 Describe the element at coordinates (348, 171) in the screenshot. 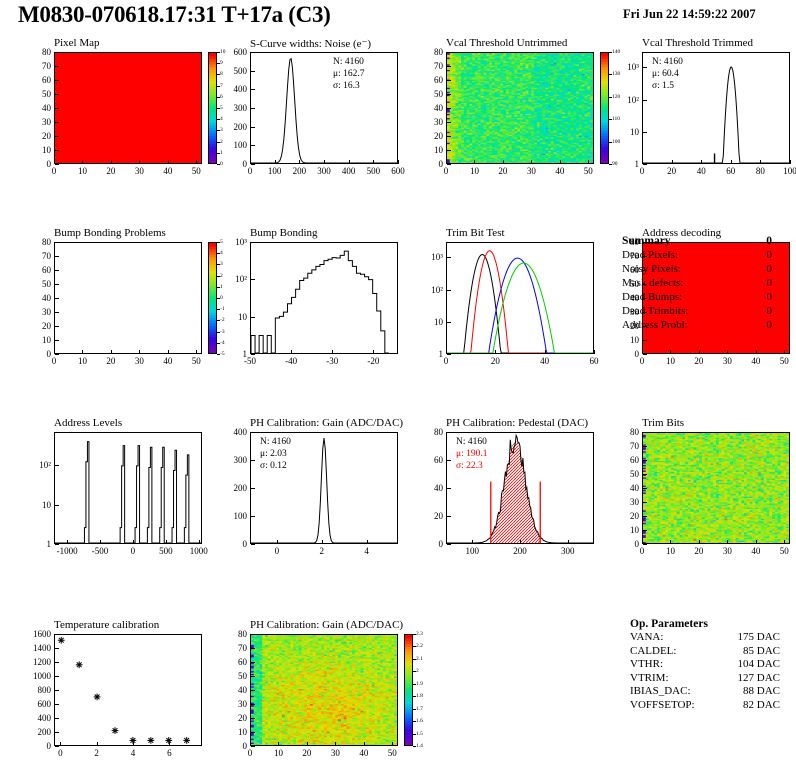

I see `x-axis-label: 400` at that location.